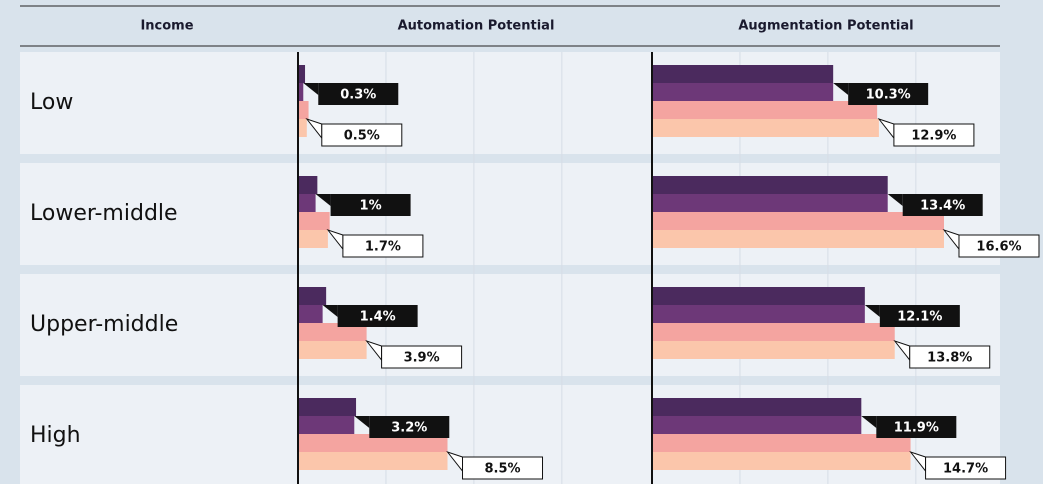 The image size is (1043, 484). I want to click on category-label: Low, so click(51, 102).